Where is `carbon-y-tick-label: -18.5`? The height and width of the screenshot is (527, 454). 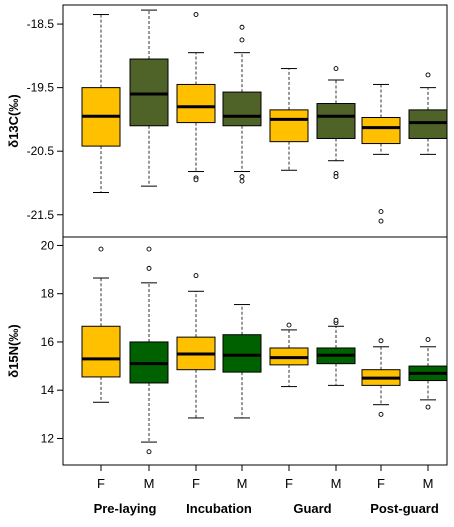
carbon-y-tick-label: -18.5 is located at coordinates (41, 24).